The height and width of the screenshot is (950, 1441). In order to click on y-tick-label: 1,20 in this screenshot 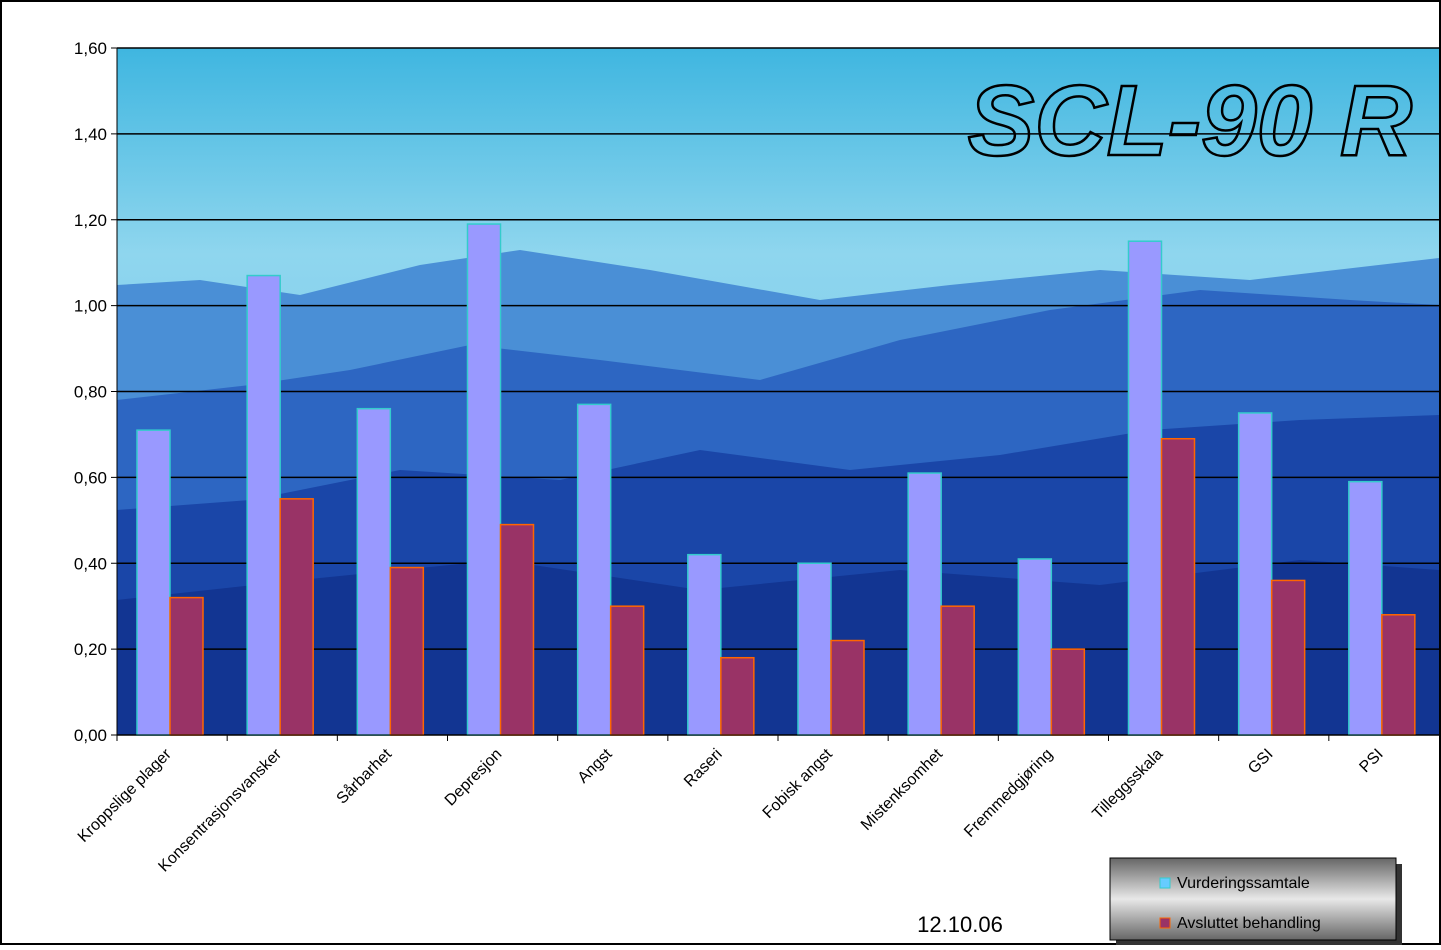, I will do `click(90, 220)`.